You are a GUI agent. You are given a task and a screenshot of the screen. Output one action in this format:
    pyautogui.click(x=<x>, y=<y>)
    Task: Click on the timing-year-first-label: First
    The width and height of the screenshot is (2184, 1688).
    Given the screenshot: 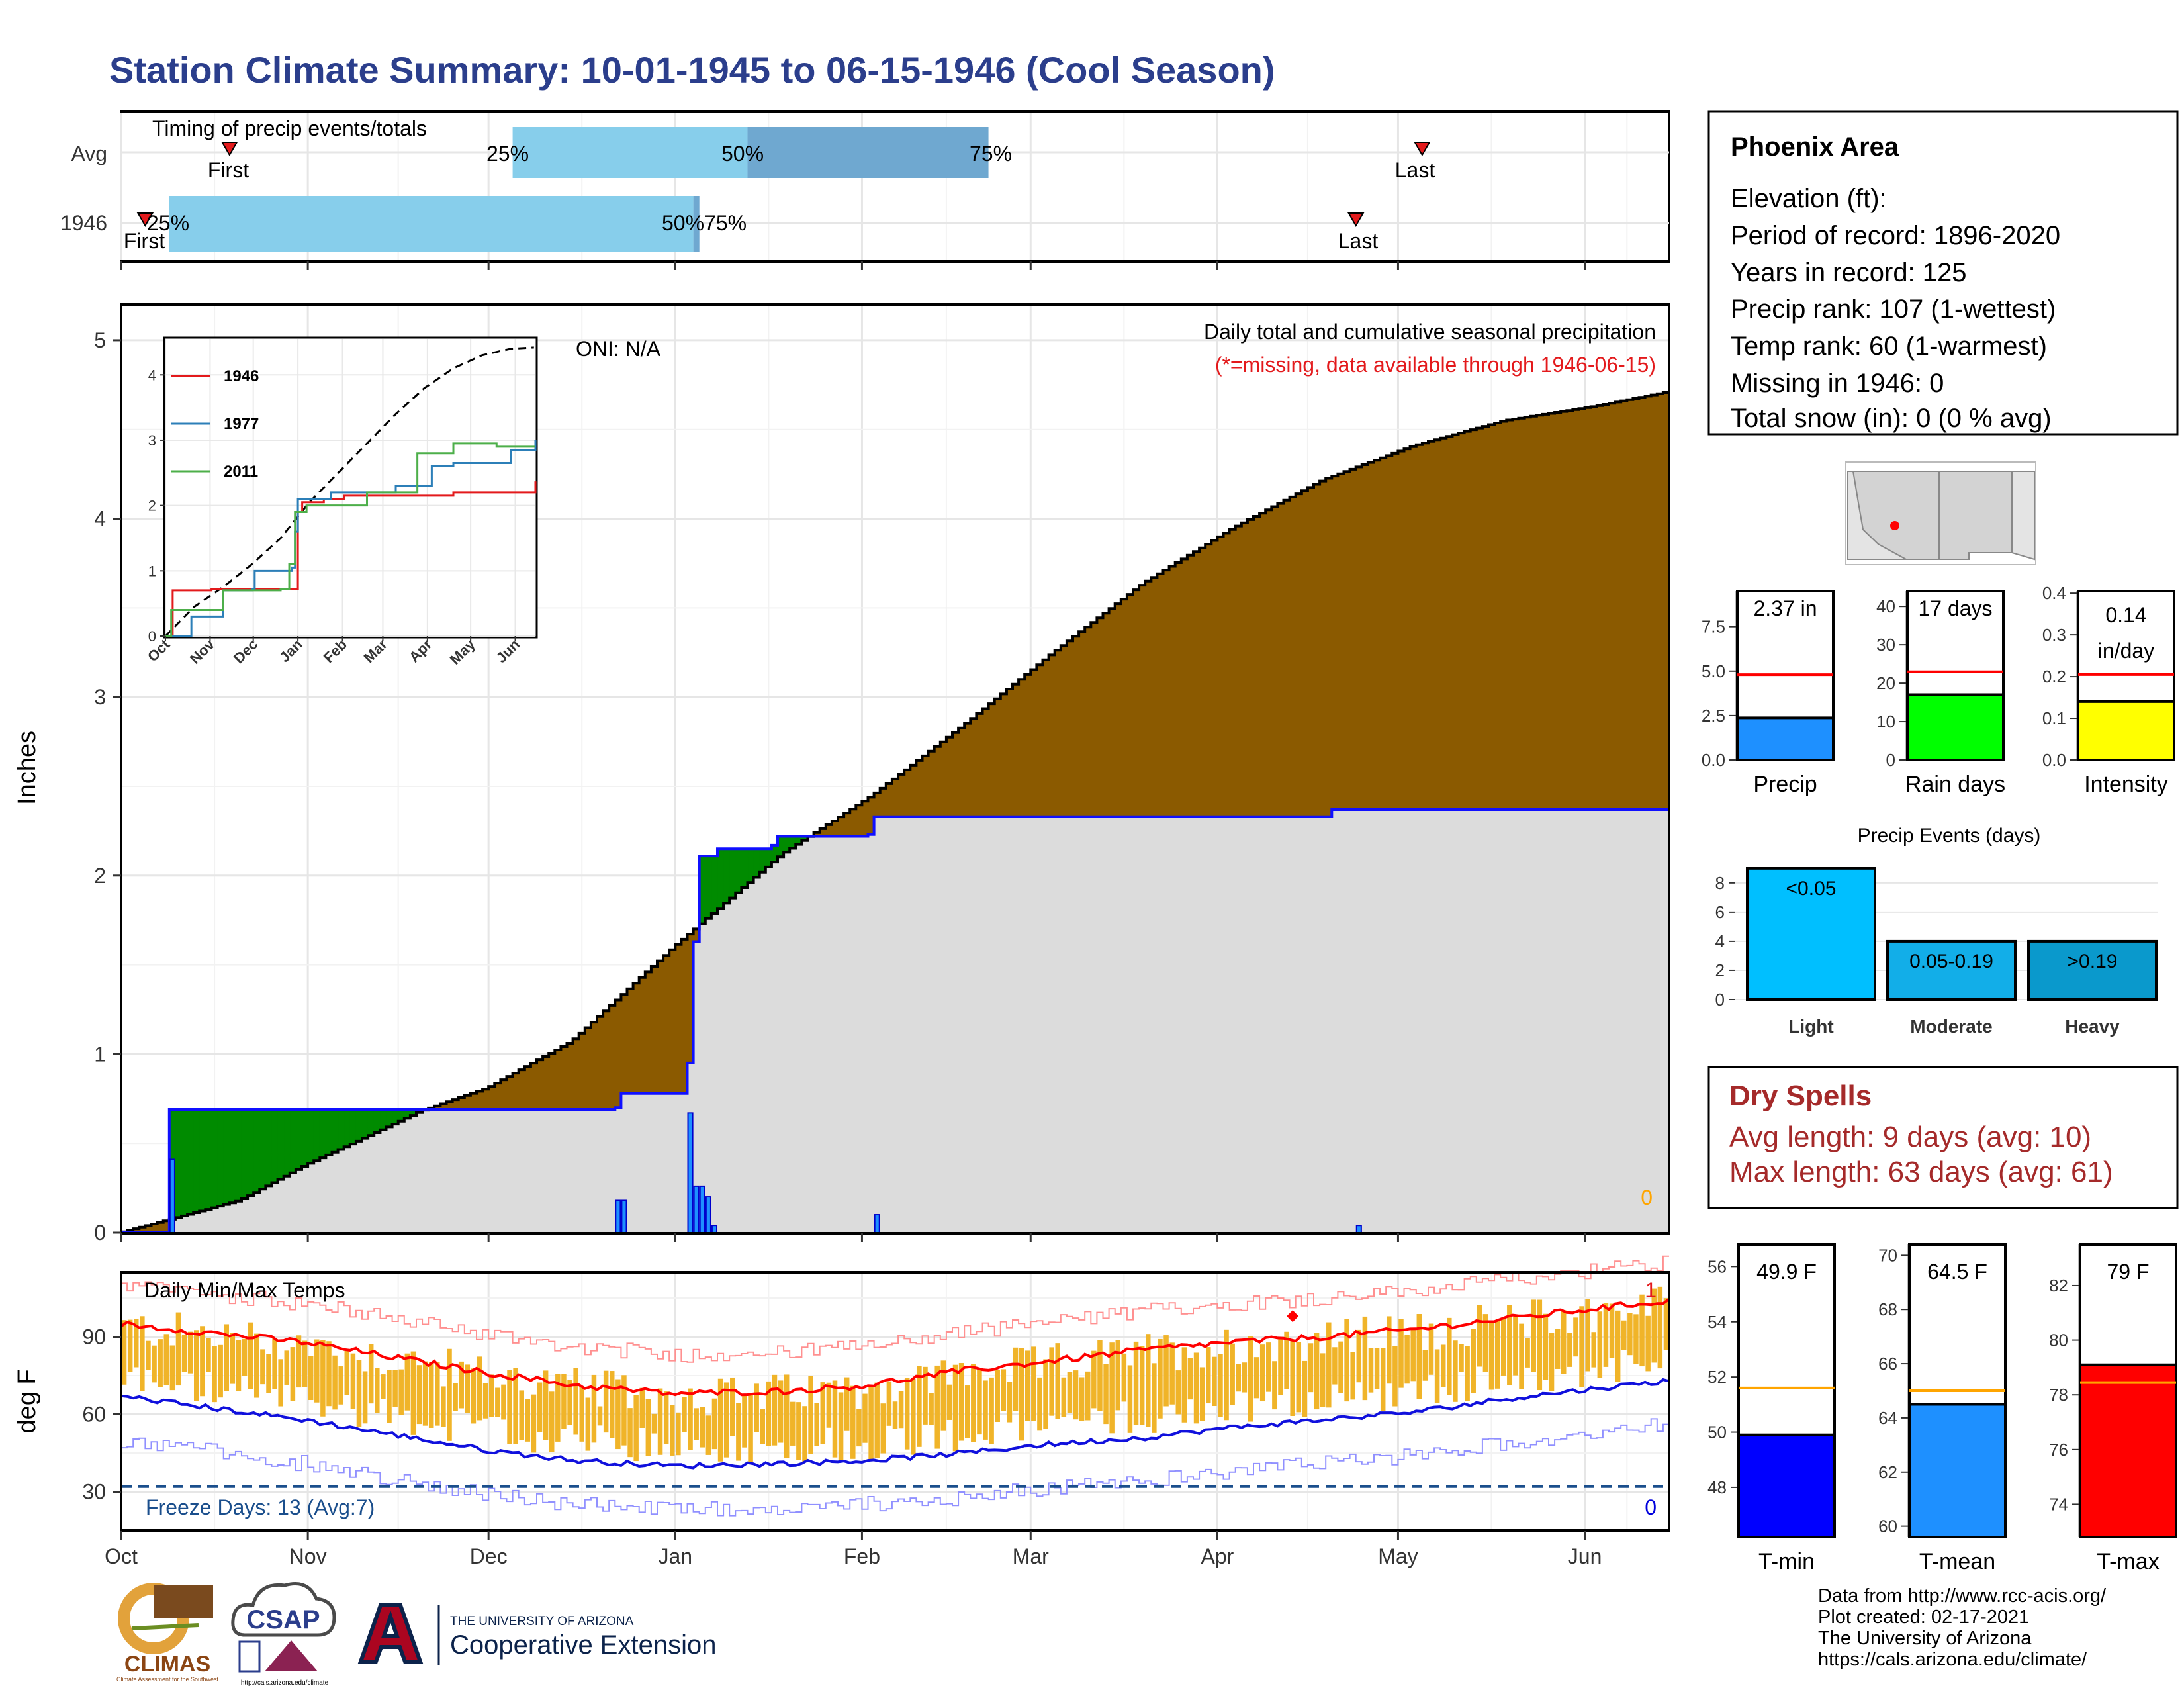 What is the action you would take?
    pyautogui.click(x=144, y=241)
    